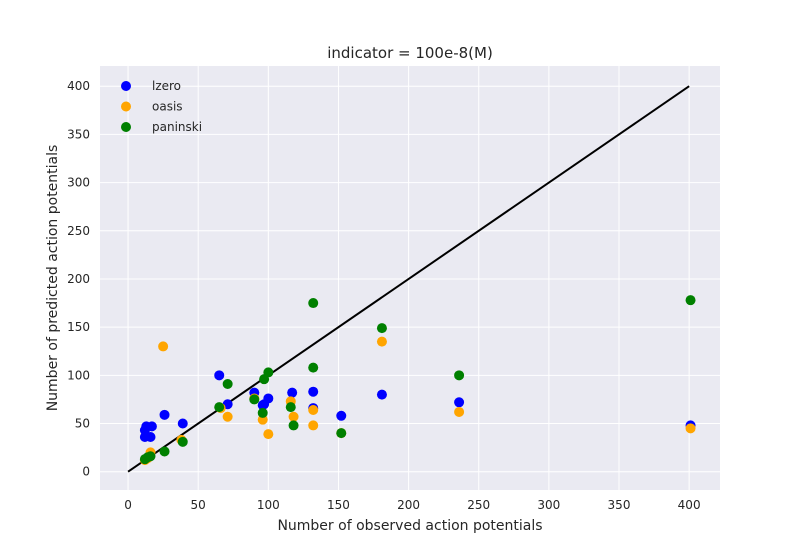  I want to click on x-tick-label: 100, so click(268, 505).